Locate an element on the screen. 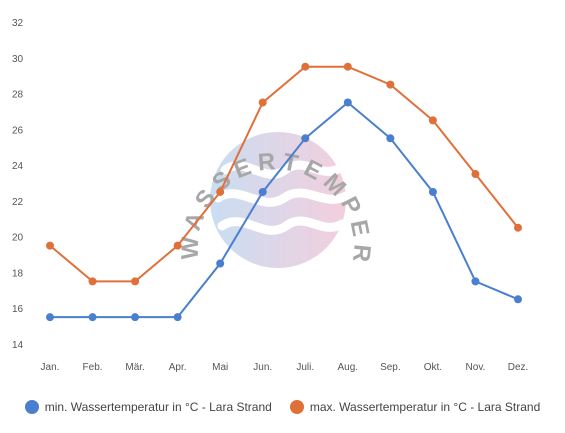  legend-marker-min is located at coordinates (31, 407).